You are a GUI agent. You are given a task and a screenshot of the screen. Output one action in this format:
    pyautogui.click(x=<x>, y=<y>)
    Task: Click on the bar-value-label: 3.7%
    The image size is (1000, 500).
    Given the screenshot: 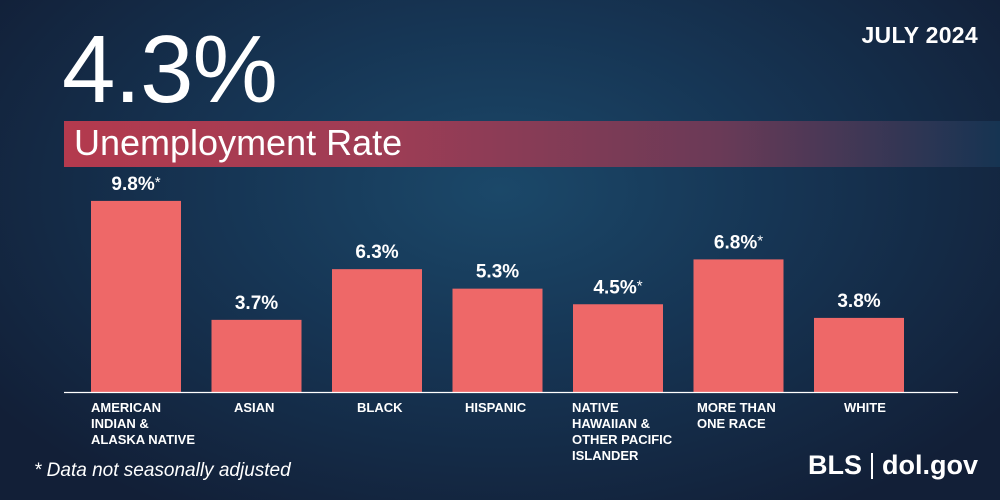 What is the action you would take?
    pyautogui.click(x=256, y=303)
    